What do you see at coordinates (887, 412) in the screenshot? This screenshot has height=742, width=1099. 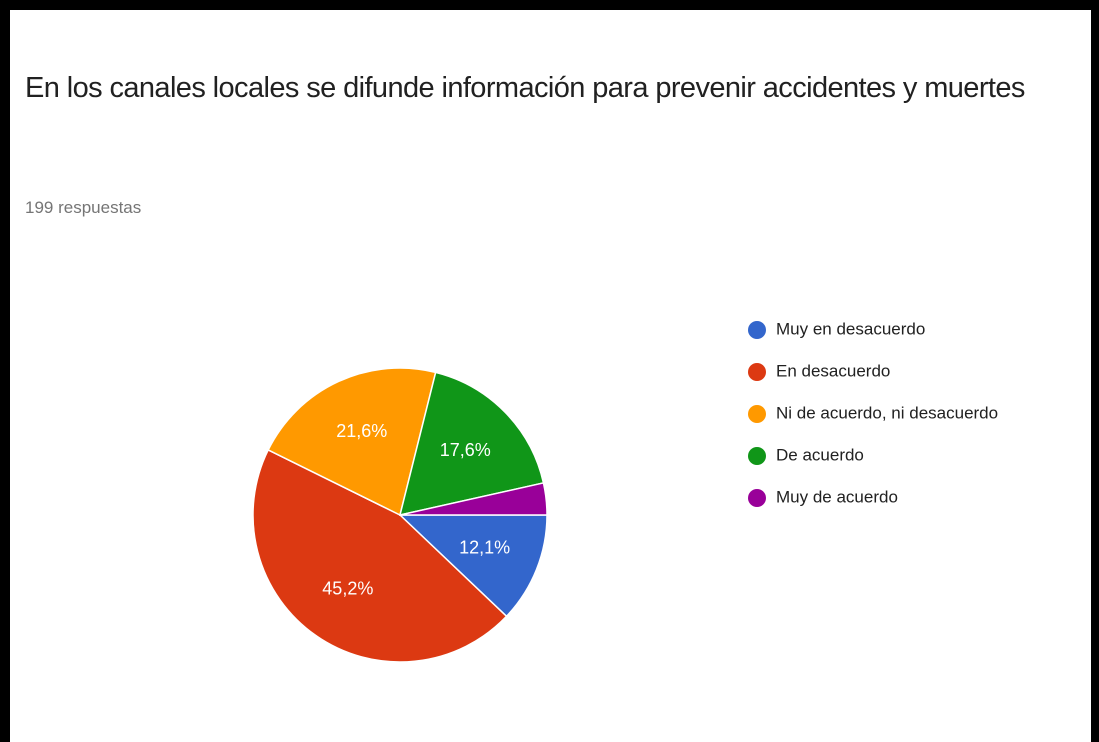 I see `legend-label: Ni de acuerdo, ni desacuerdo` at bounding box center [887, 412].